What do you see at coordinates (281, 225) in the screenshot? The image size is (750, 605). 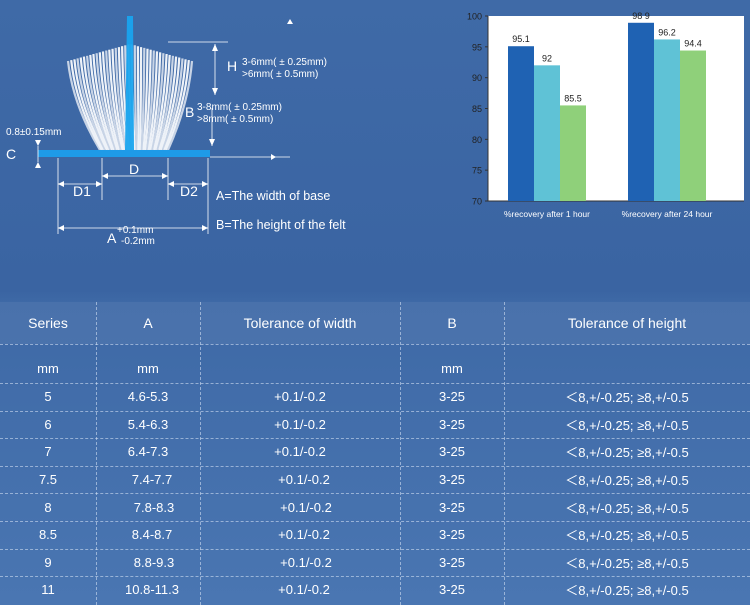 I see `legend-b: B=The height of the felt` at bounding box center [281, 225].